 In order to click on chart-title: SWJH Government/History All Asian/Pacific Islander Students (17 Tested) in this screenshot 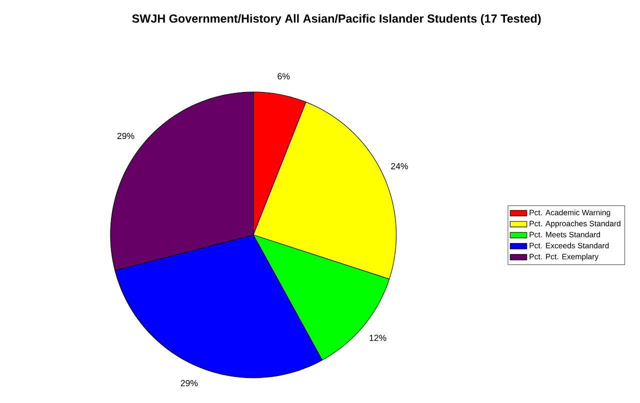, I will do `click(336, 19)`.